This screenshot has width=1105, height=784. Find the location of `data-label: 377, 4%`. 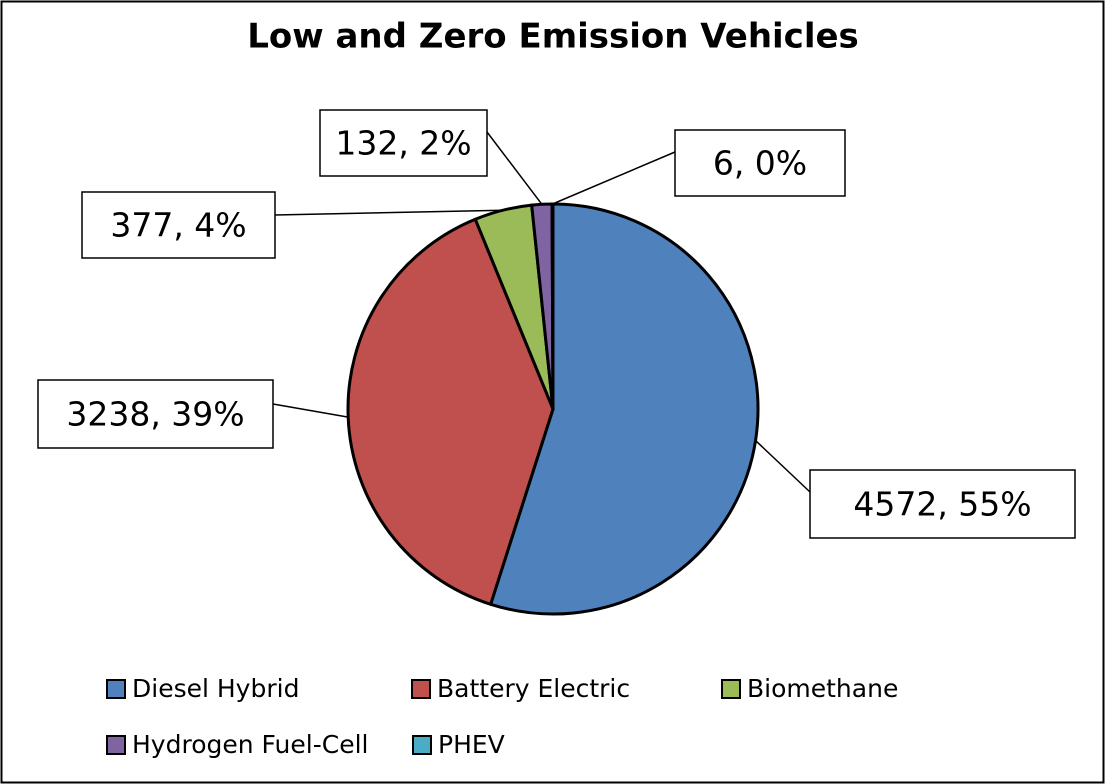

data-label: 377, 4% is located at coordinates (178, 225).